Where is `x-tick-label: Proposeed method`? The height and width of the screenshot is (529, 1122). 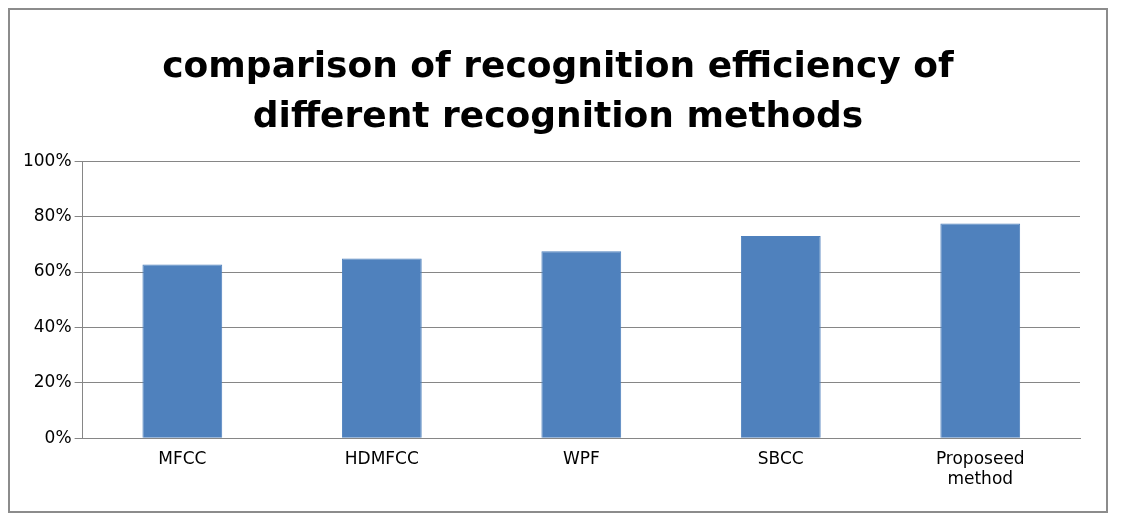
x-tick-label: Proposeed method is located at coordinates (980, 468).